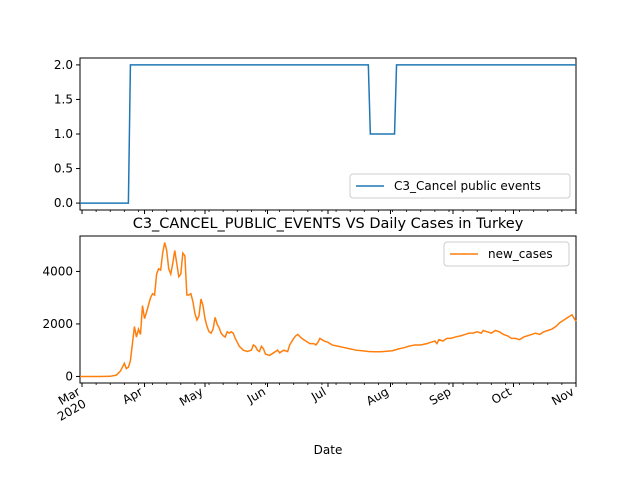  Describe the element at coordinates (63, 99) in the screenshot. I see `top-y-tick-label: 1.5` at that location.